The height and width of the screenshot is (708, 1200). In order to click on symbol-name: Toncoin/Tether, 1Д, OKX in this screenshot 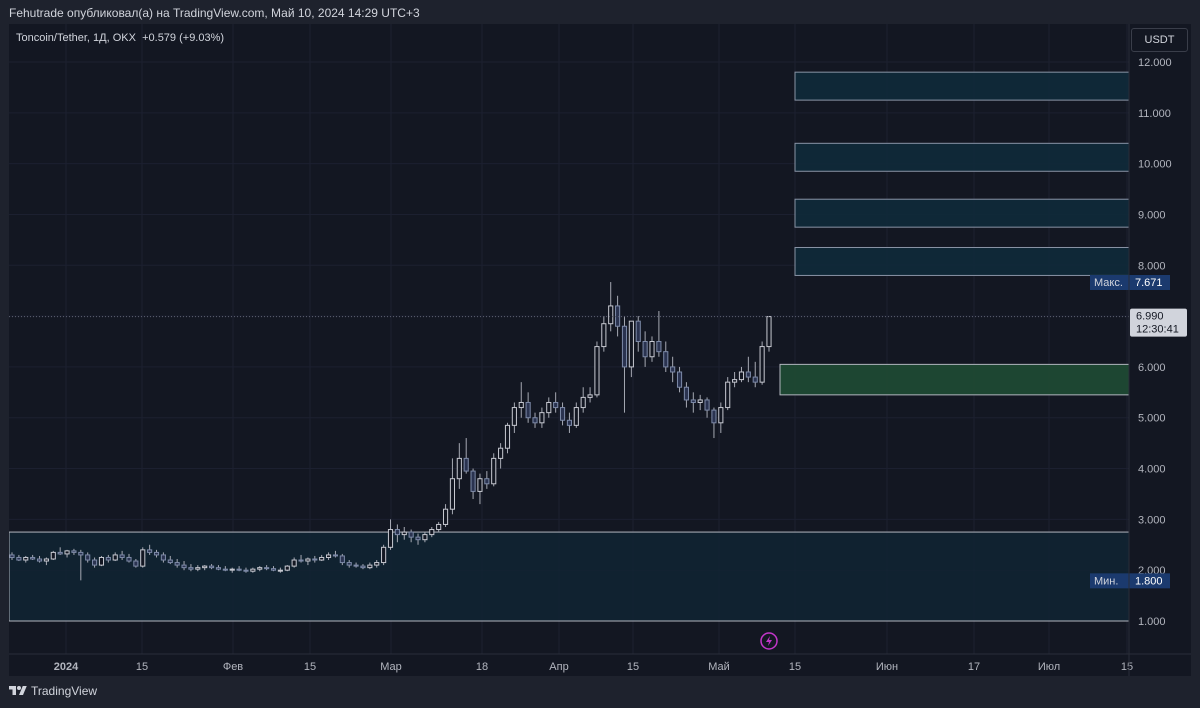, I will do `click(76, 38)`.